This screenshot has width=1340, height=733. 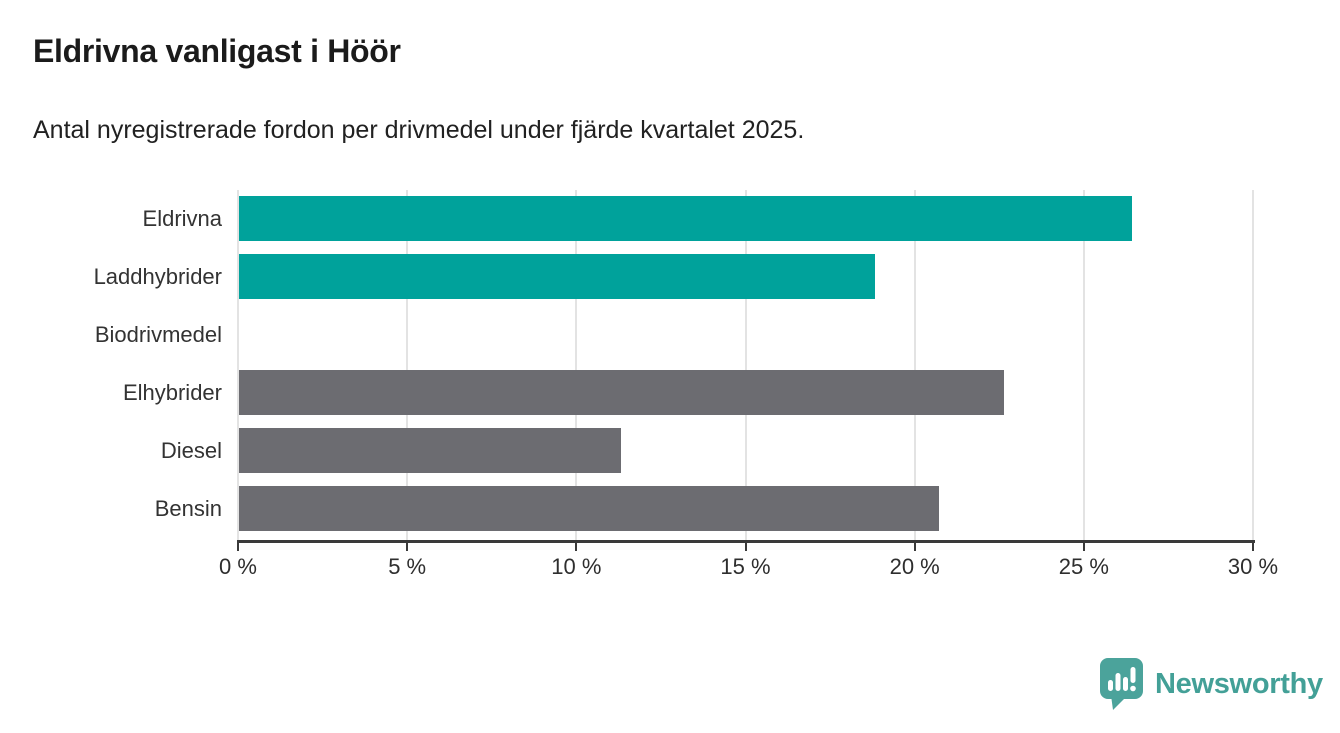 What do you see at coordinates (430, 450) in the screenshot?
I see `bar-diesel` at bounding box center [430, 450].